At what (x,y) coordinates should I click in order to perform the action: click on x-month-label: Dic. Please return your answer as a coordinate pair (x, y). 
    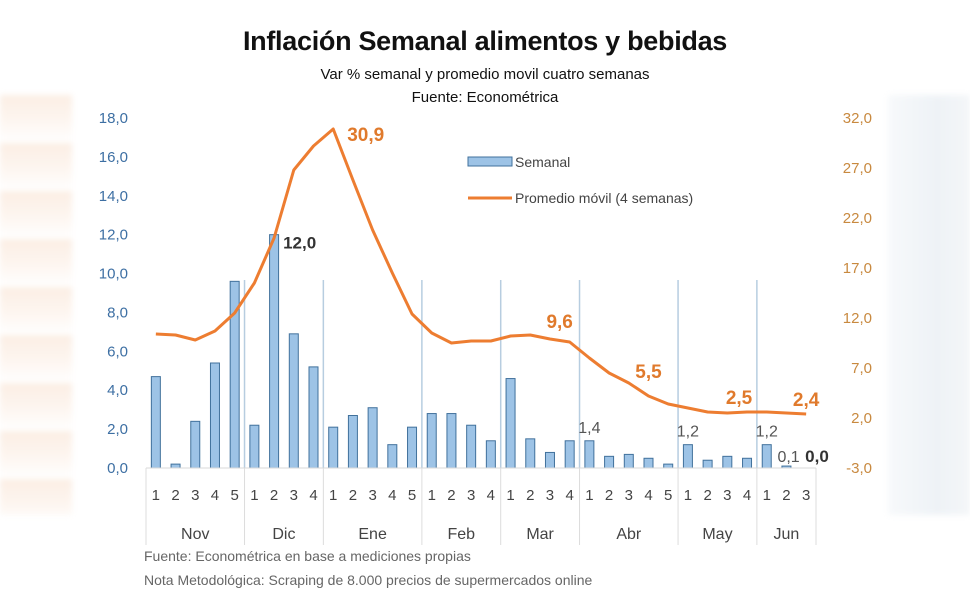
    Looking at the image, I should click on (283, 534).